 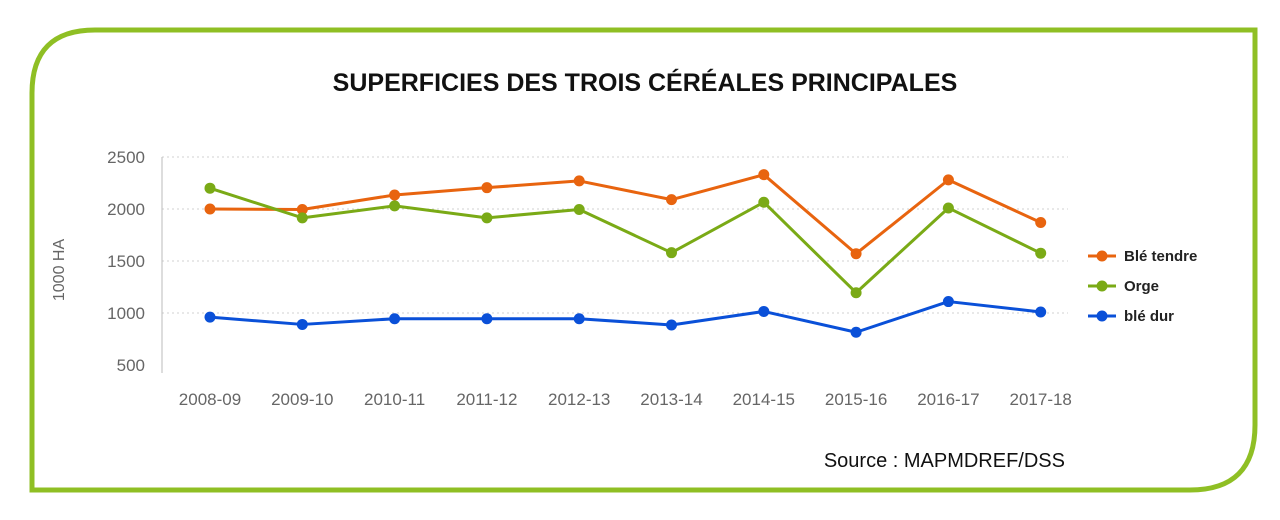 What do you see at coordinates (1041, 399) in the screenshot?
I see `x-tick-label: 2017-18` at bounding box center [1041, 399].